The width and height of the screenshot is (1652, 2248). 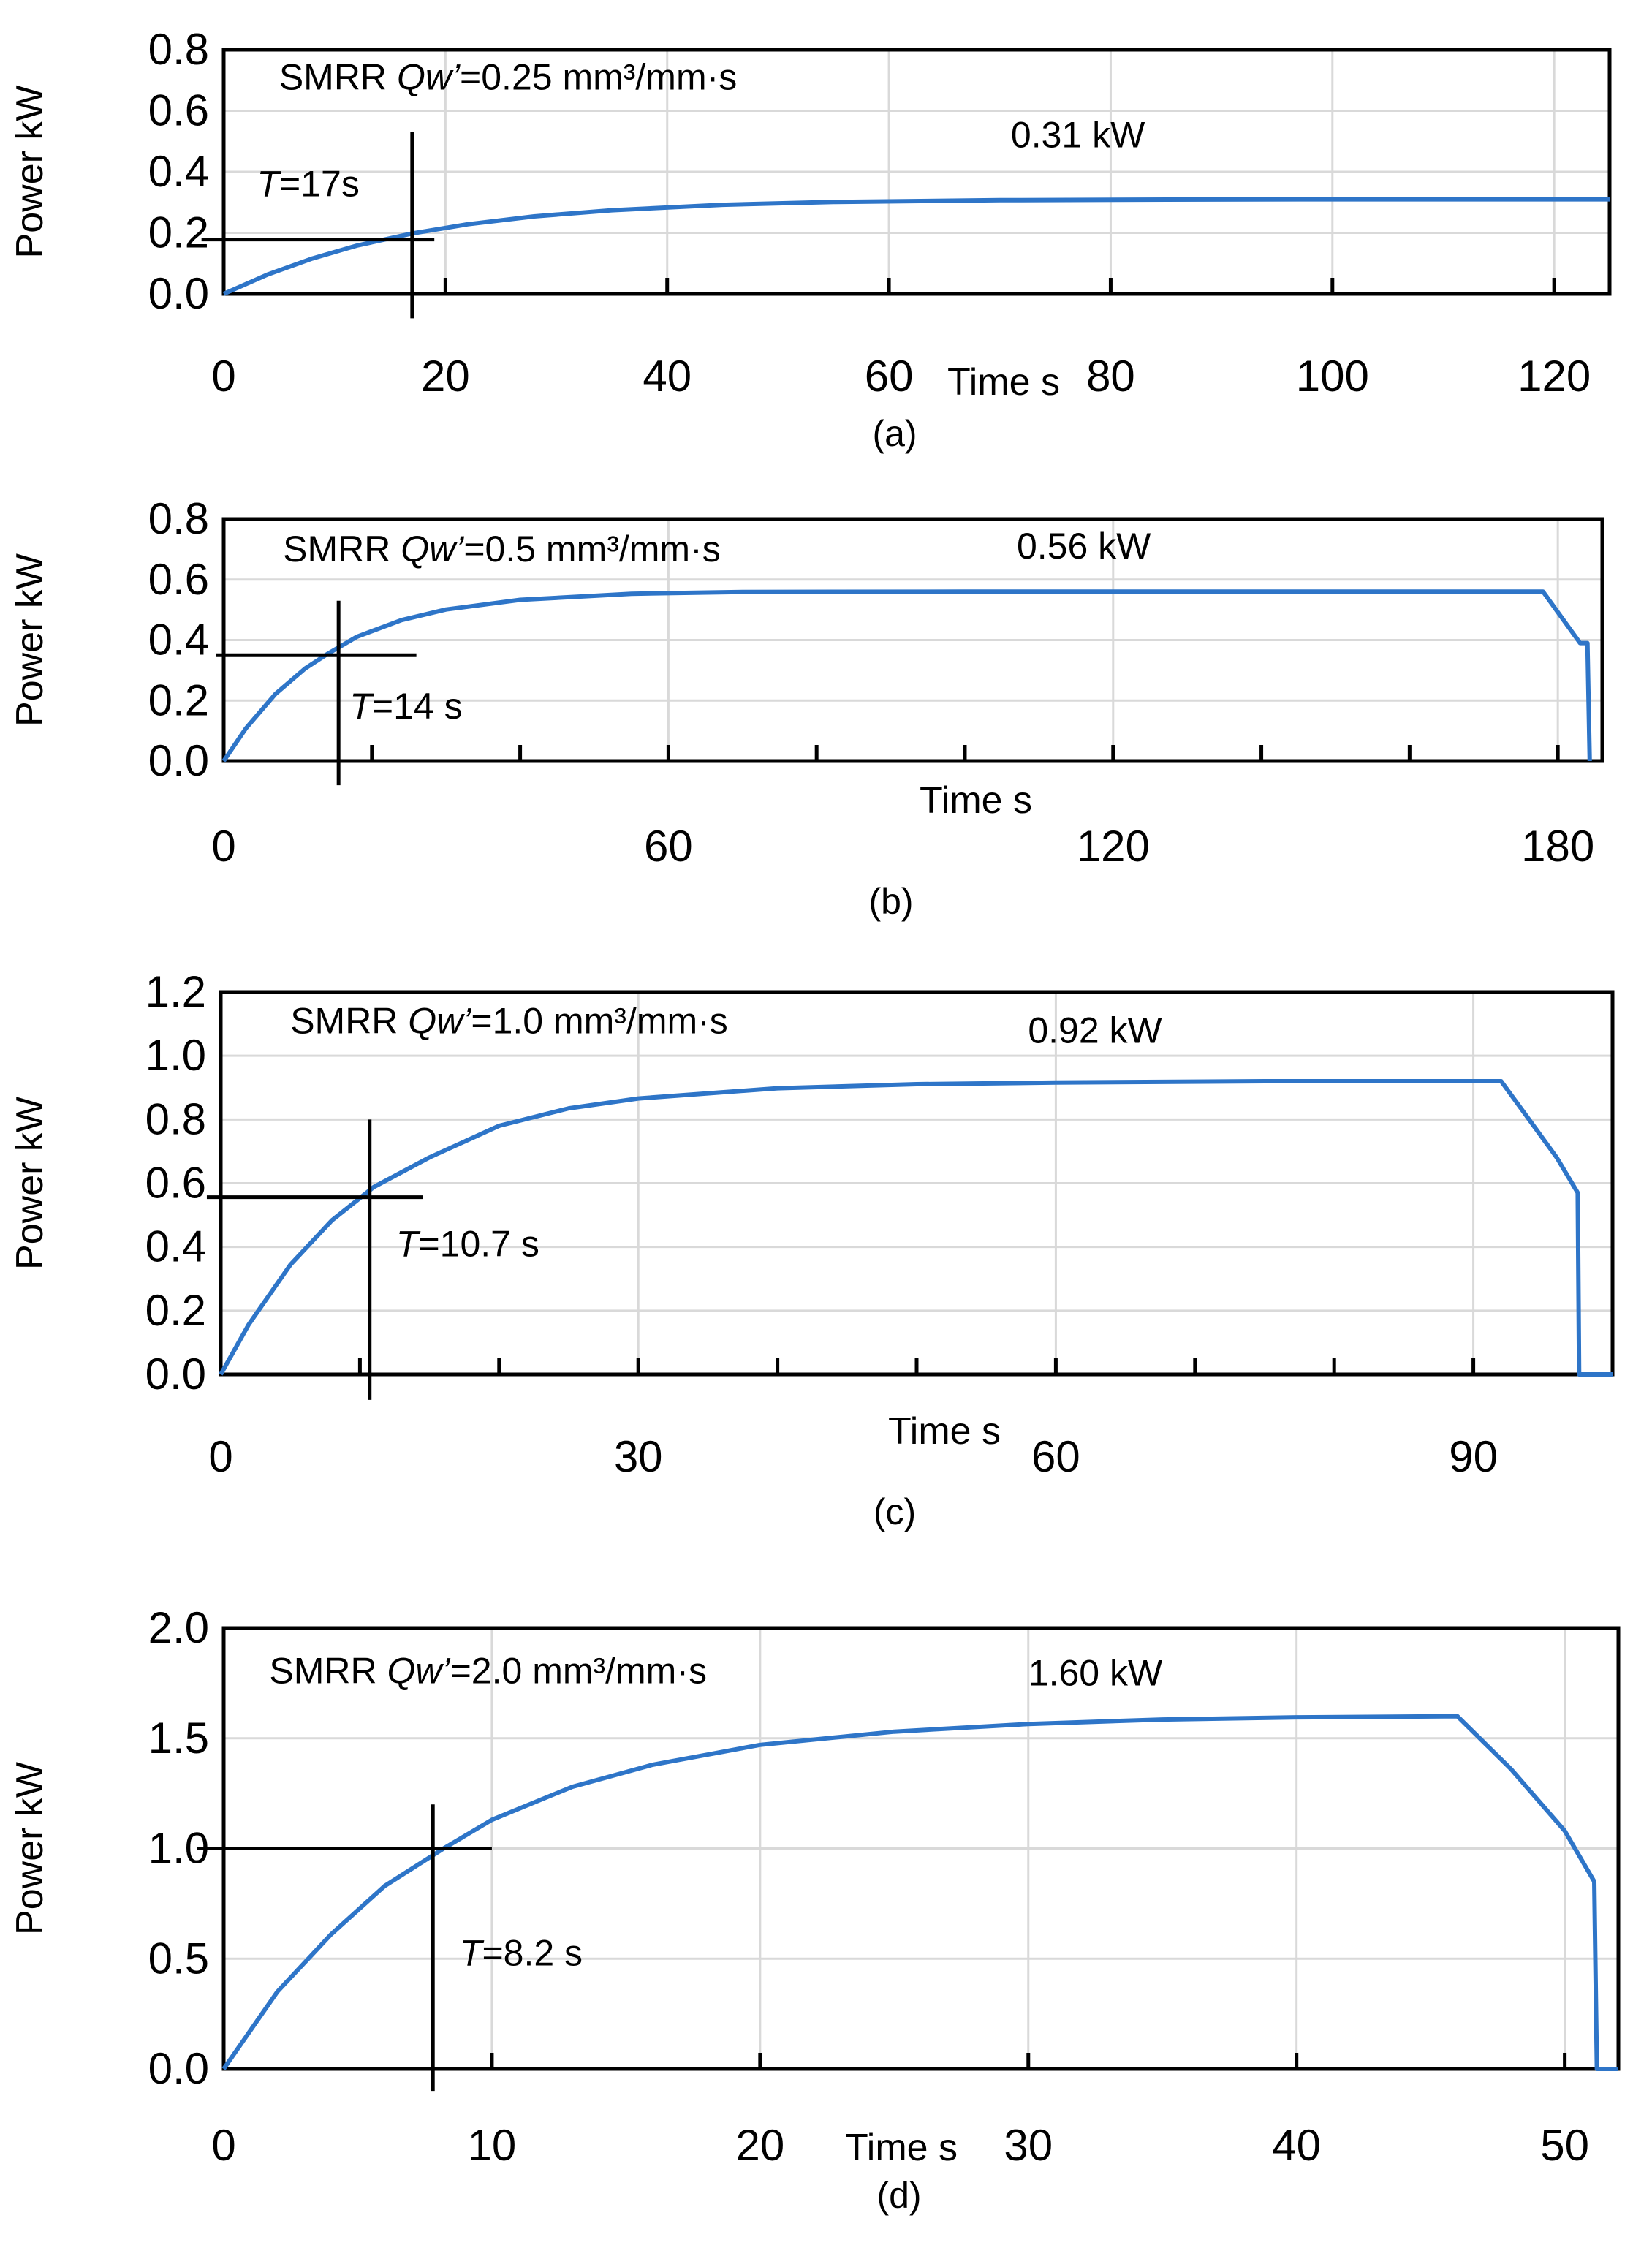 I want to click on time-constant-value: =17s, so click(x=319, y=184).